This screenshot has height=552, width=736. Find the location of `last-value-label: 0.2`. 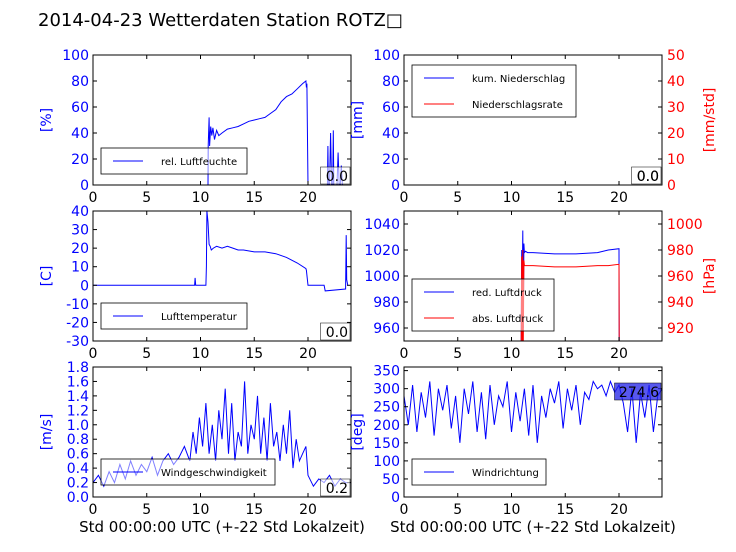

last-value-label: 0.2 is located at coordinates (337, 489).